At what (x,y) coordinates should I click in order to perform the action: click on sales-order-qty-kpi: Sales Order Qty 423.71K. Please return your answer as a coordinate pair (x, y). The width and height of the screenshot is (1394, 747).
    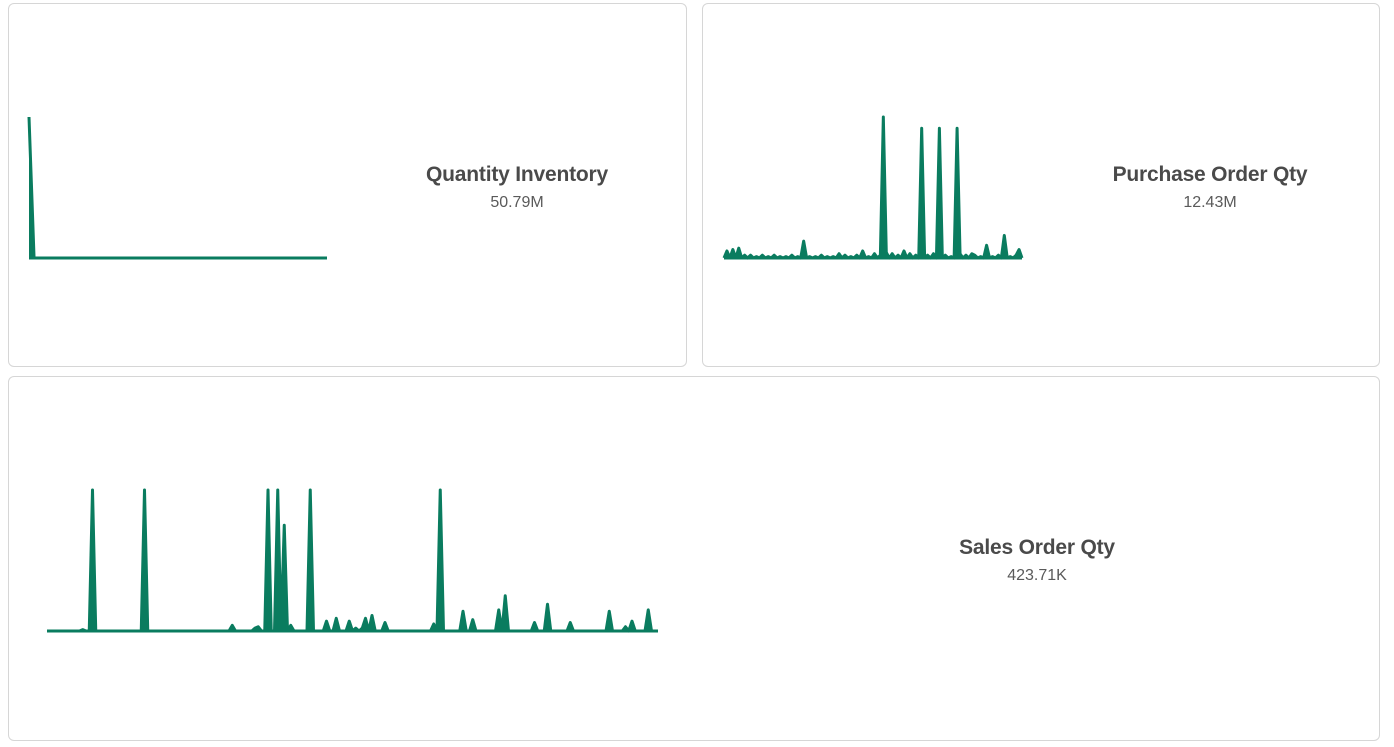
    Looking at the image, I should click on (1037, 561).